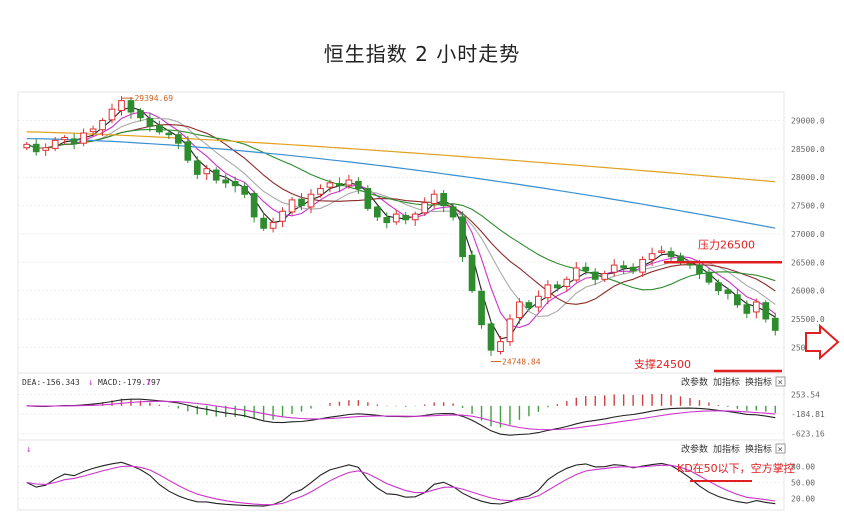 This screenshot has height=518, width=844. Describe the element at coordinates (803, 498) in the screenshot. I see `y-tick-label: 20.00` at that location.